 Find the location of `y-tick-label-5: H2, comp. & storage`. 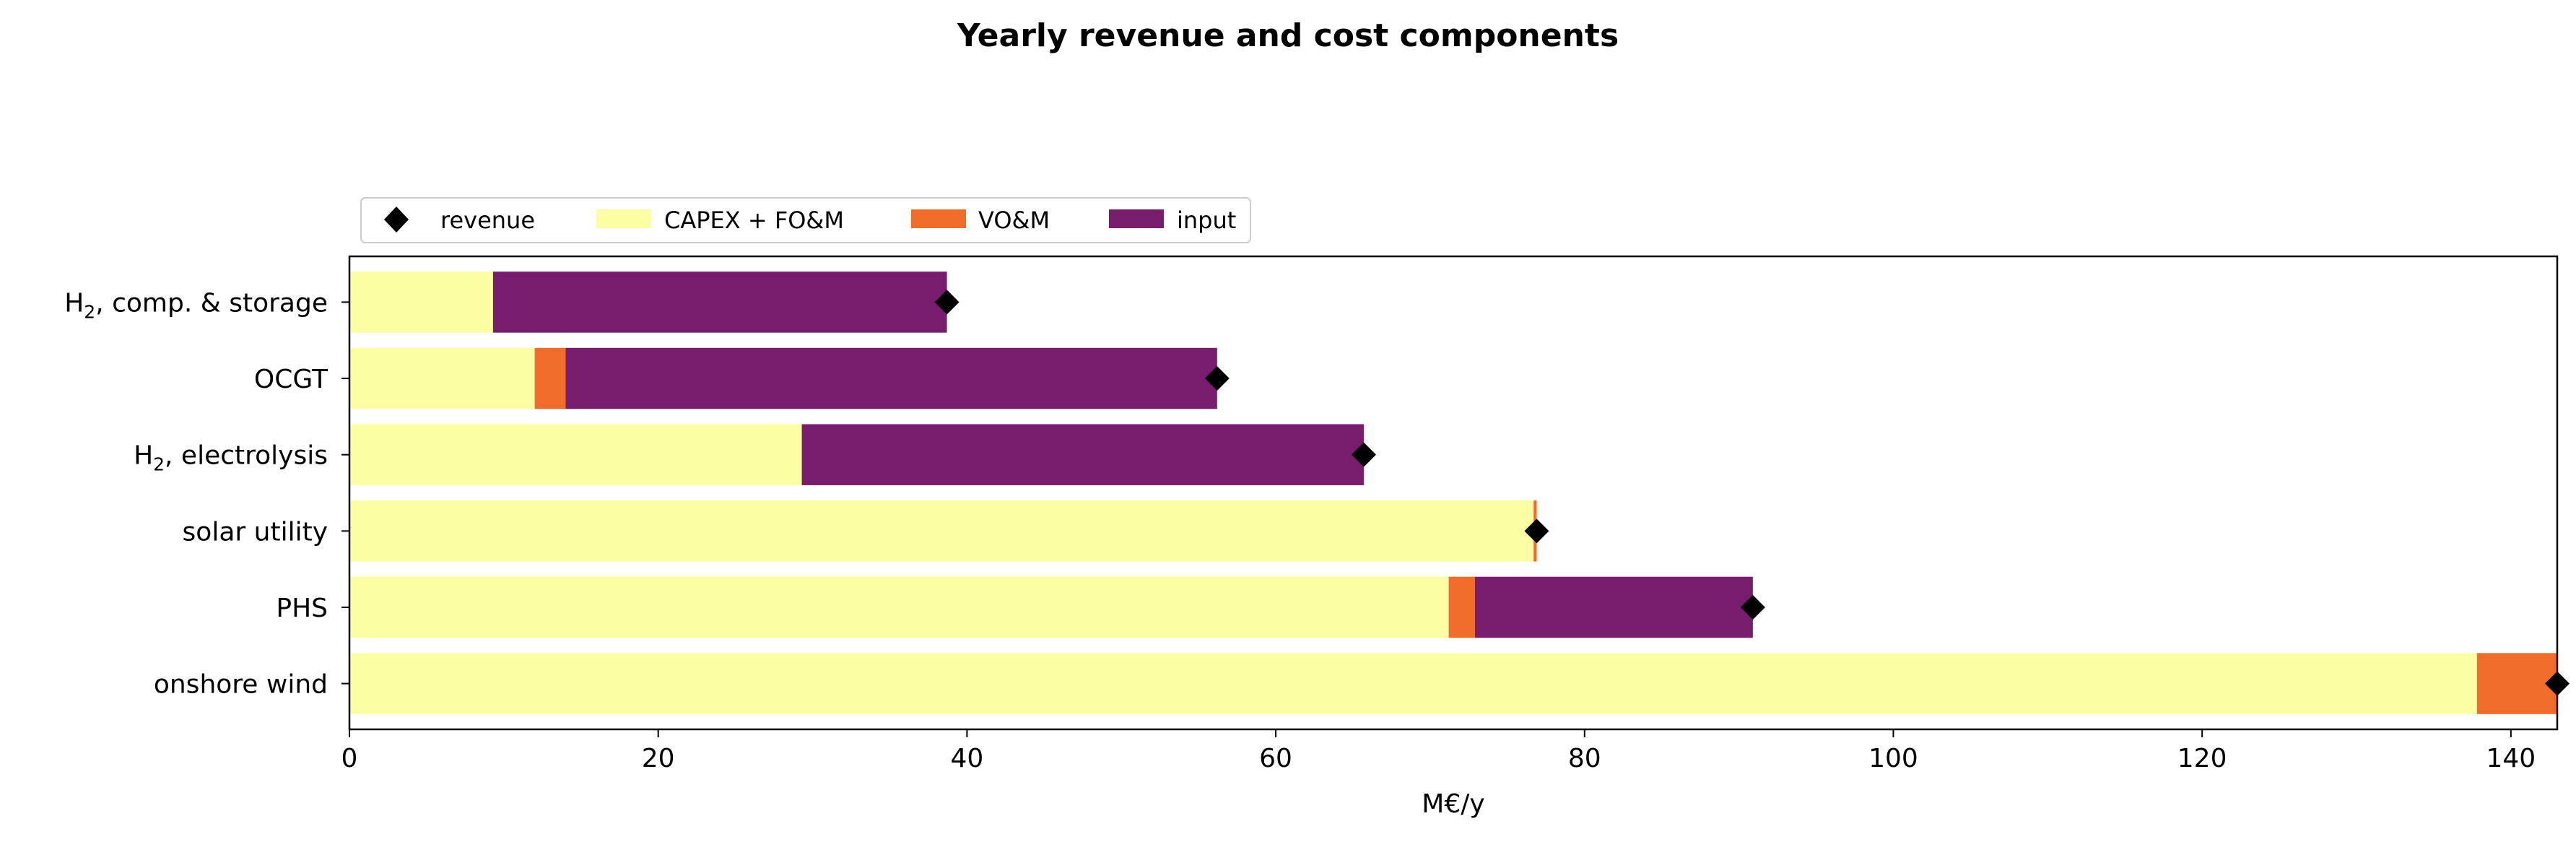

y-tick-label-5: H2, comp. & storage is located at coordinates (196, 305).